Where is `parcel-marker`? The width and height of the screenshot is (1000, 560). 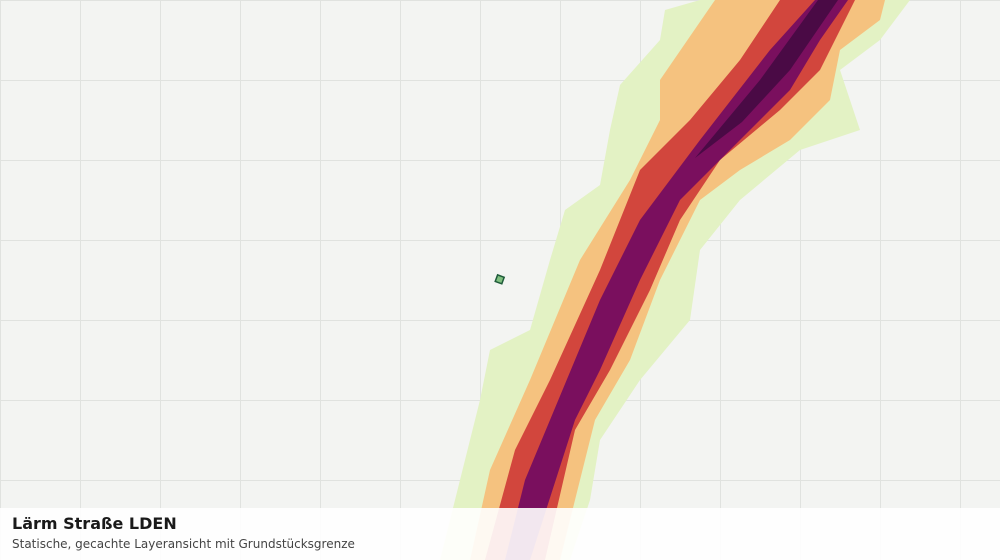 parcel-marker is located at coordinates (500, 279).